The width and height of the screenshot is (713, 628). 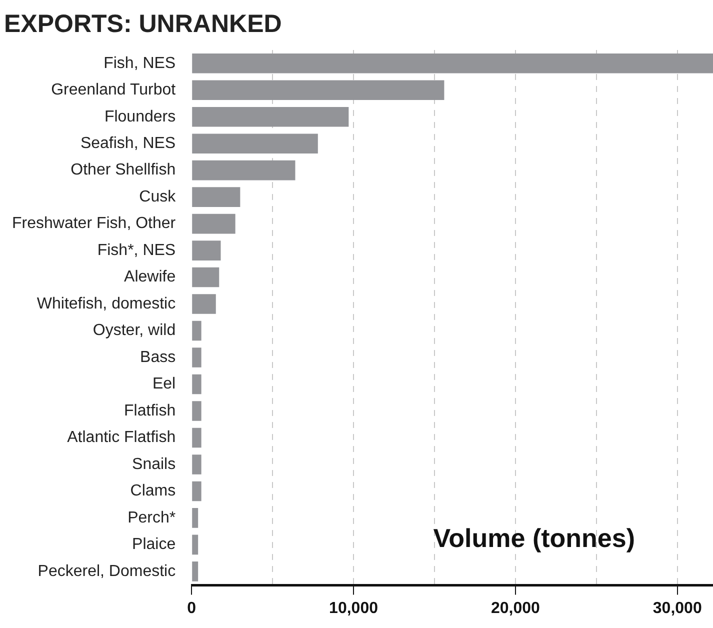 What do you see at coordinates (515, 608) in the screenshot?
I see `x-tick-label: 20,000` at bounding box center [515, 608].